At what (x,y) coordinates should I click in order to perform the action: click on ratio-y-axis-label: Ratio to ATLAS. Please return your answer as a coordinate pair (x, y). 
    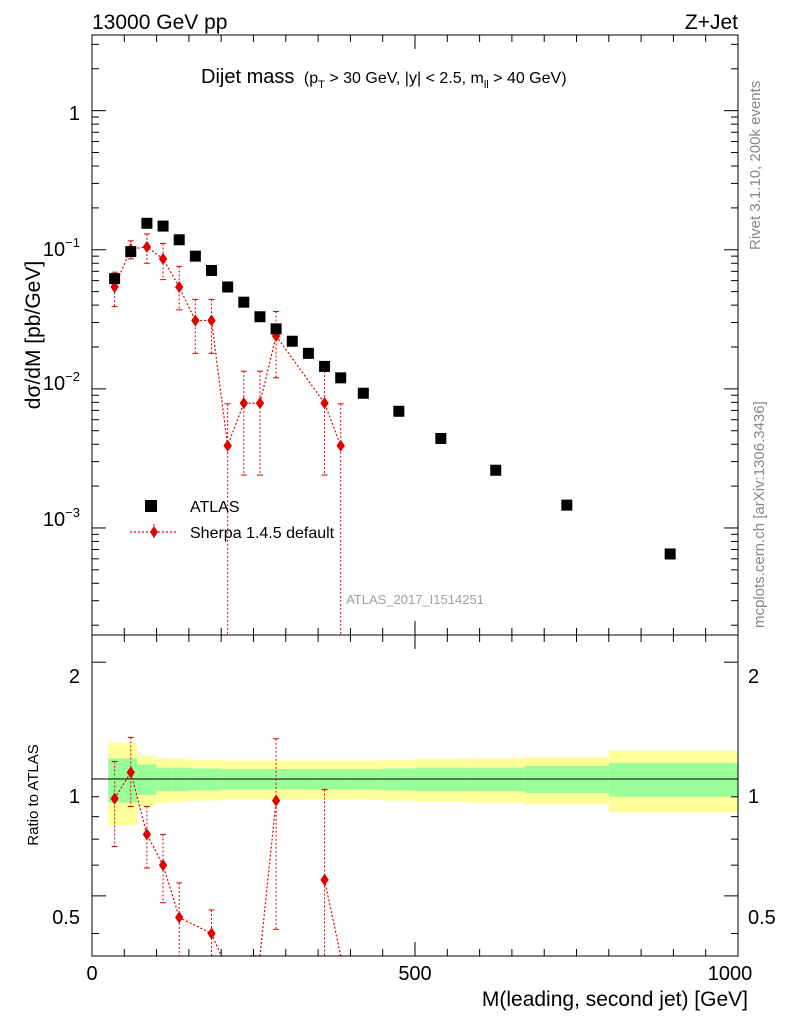
    Looking at the image, I should click on (33, 794).